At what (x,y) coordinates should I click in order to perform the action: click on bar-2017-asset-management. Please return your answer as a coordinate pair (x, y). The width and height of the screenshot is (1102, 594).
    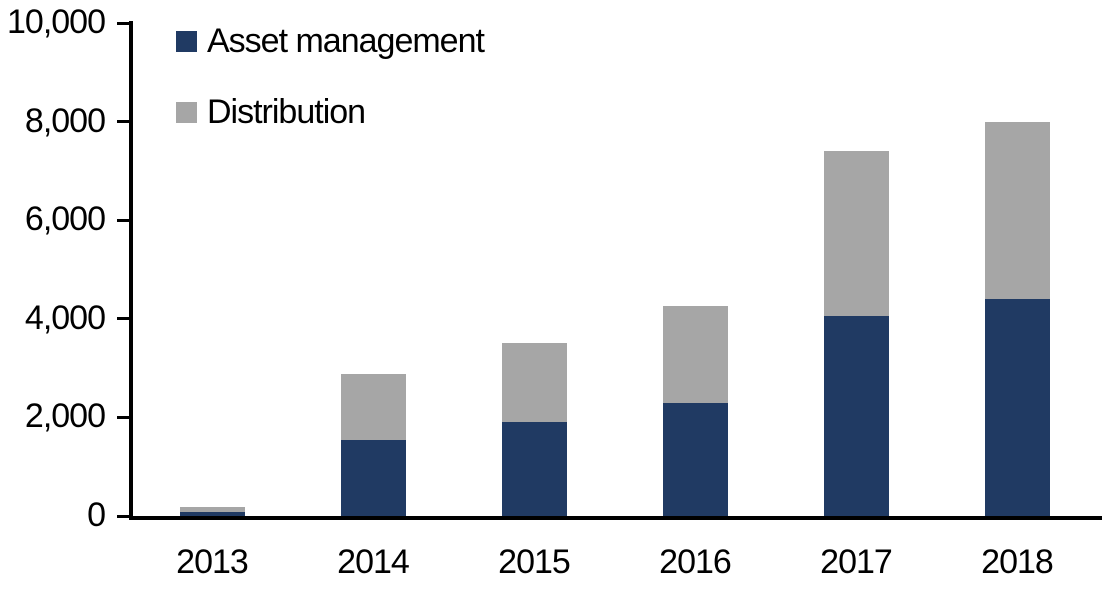
    Looking at the image, I should click on (856, 416).